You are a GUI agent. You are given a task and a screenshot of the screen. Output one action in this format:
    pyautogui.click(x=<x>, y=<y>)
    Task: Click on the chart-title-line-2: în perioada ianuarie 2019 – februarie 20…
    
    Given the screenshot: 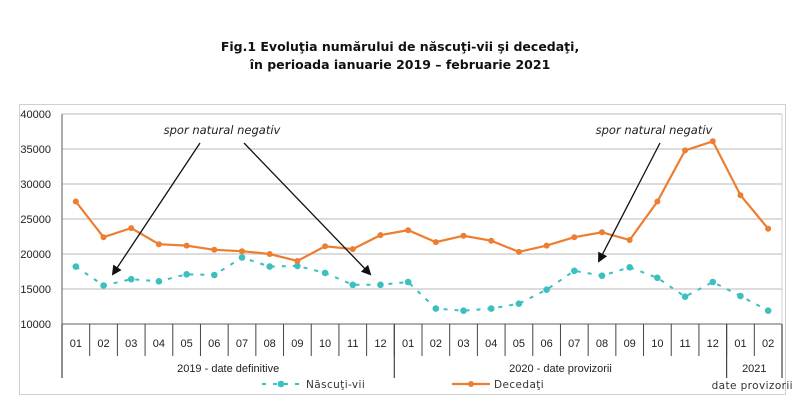 What is the action you would take?
    pyautogui.click(x=400, y=64)
    